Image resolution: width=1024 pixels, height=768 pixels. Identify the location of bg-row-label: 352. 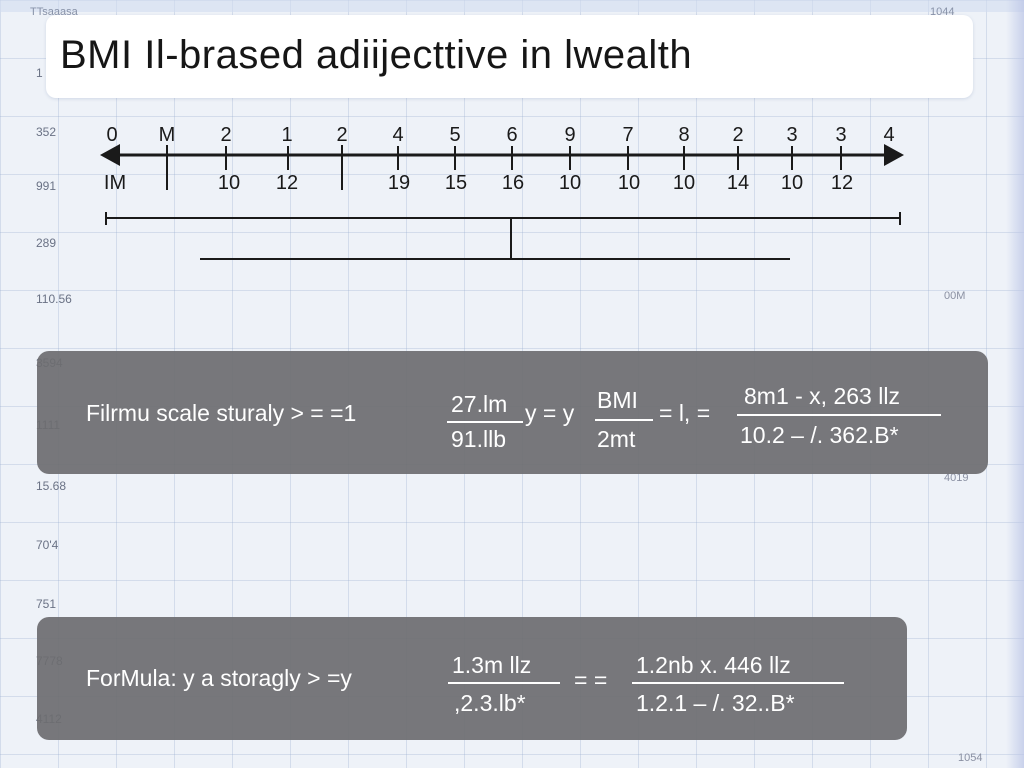
(46, 132).